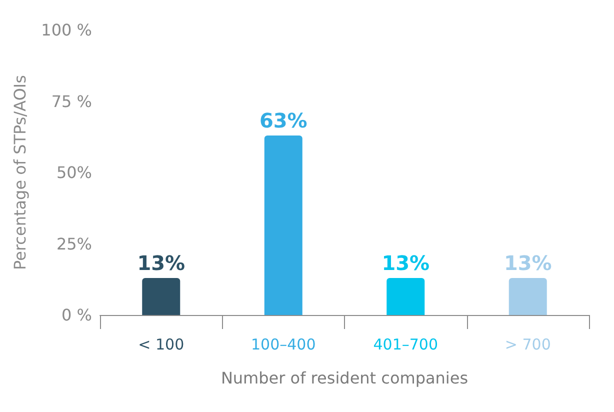  I want to click on y-tick-label: 25%, so click(74, 244).